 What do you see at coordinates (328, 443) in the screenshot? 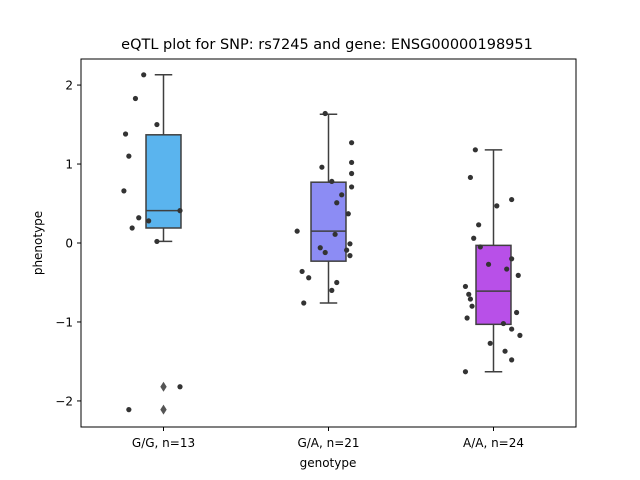
I see `x-tick-label: G/A, n=21` at bounding box center [328, 443].